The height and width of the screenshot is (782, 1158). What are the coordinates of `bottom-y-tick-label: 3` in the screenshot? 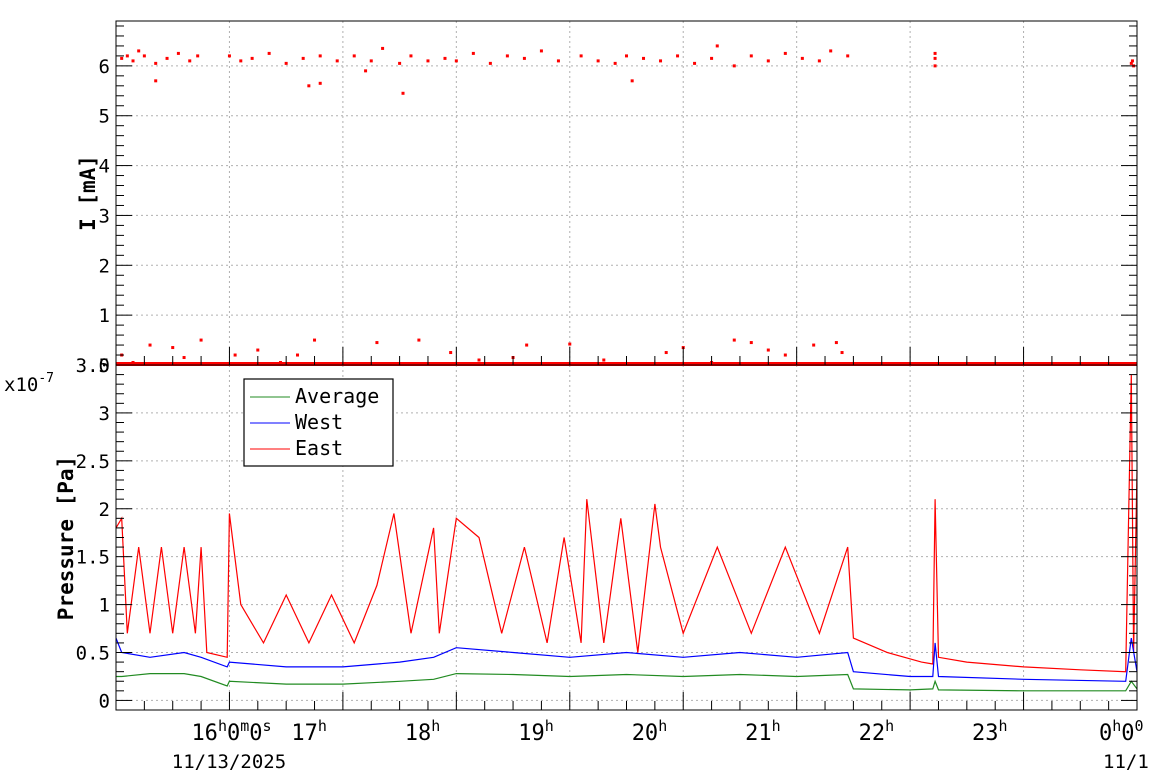 It's located at (104, 414).